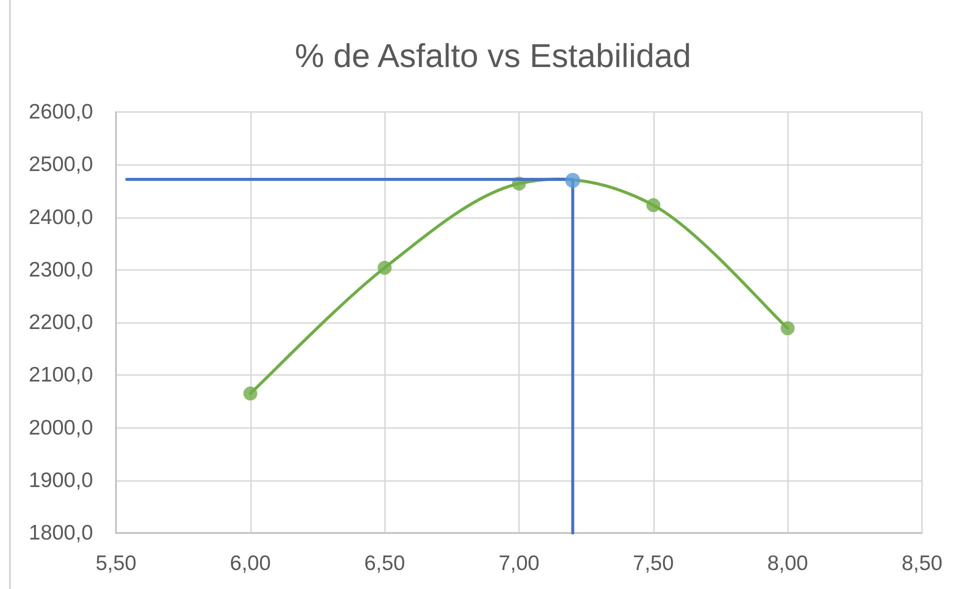 This screenshot has width=960, height=589. I want to click on y-tick-label: 1800,0, so click(60, 533).